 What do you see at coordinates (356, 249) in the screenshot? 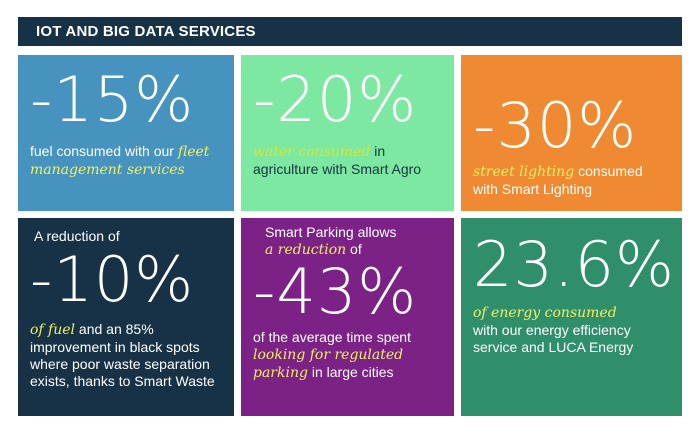
I see `stat-intro-post: of` at bounding box center [356, 249].